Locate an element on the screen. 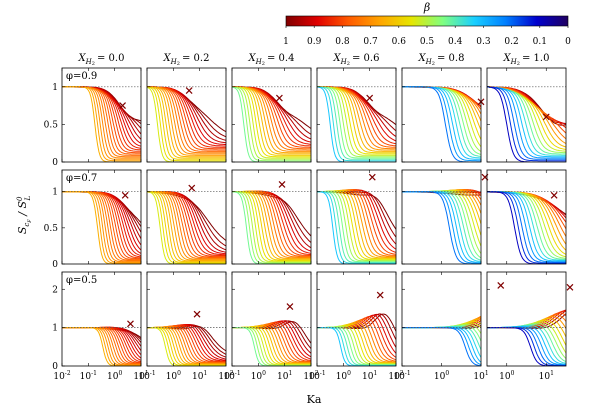  panel: 2 1 0 φ=0.5 10⁻² 10⁻¹ 10⁰ 10¹ is located at coordinates (100, 326).